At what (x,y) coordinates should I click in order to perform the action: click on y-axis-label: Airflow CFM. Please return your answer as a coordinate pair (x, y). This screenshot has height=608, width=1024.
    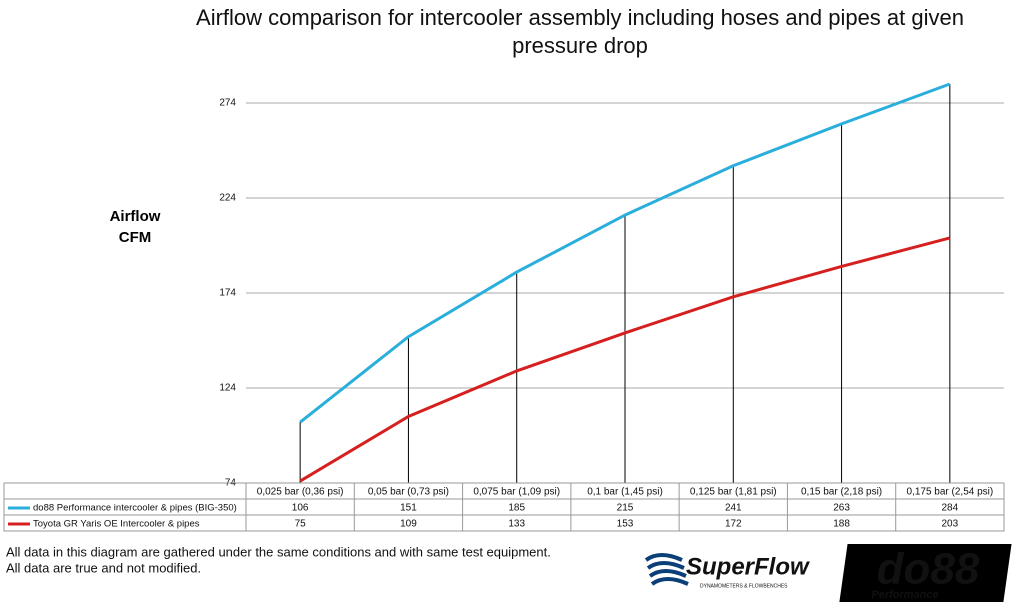
    Looking at the image, I should click on (135, 227).